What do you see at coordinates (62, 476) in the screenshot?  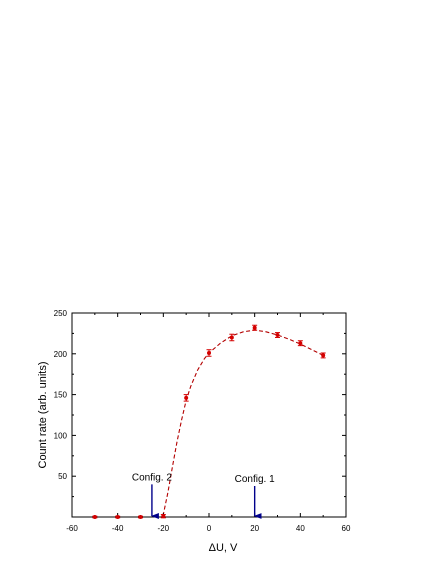 I see `y-tick-label: 50` at bounding box center [62, 476].